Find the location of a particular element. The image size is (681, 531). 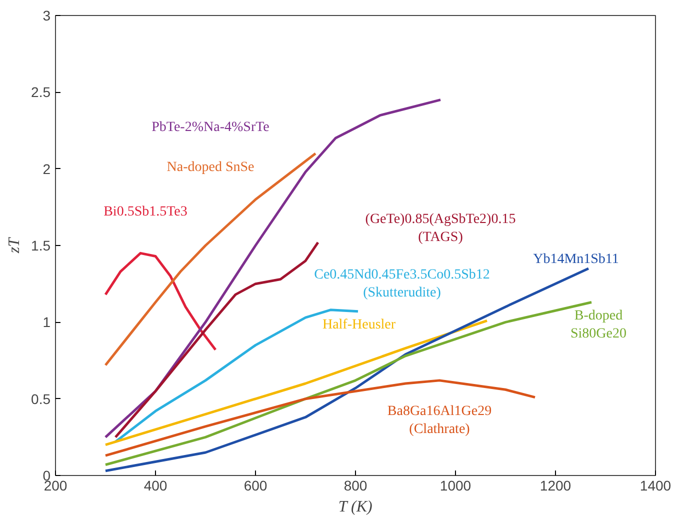

series-label: Ce0.45Nd0.45Fe3.5Co0.5Sb12 (Skutterudite) is located at coordinates (402, 283).